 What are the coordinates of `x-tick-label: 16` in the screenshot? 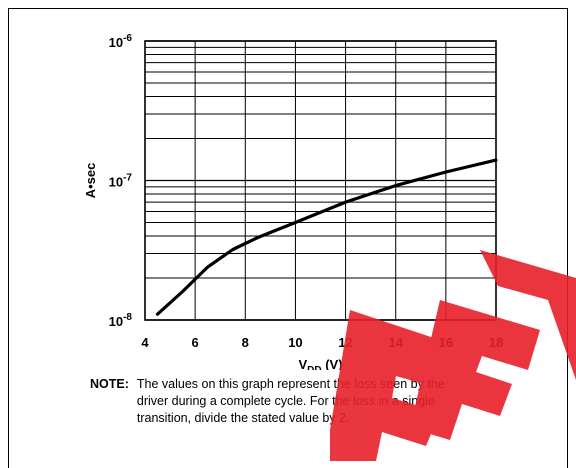 It's located at (446, 342).